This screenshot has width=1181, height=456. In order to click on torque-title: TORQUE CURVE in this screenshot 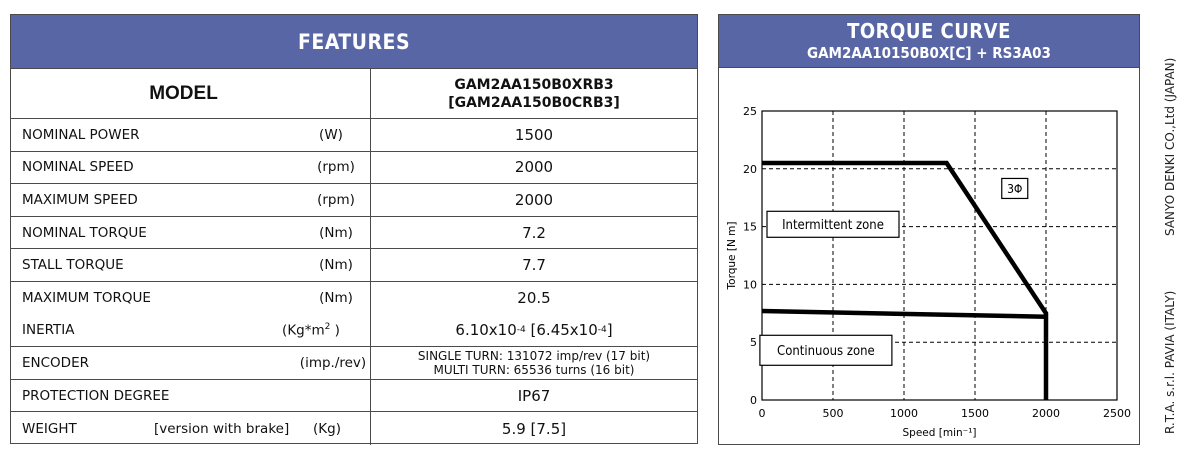, I will do `click(929, 31)`.